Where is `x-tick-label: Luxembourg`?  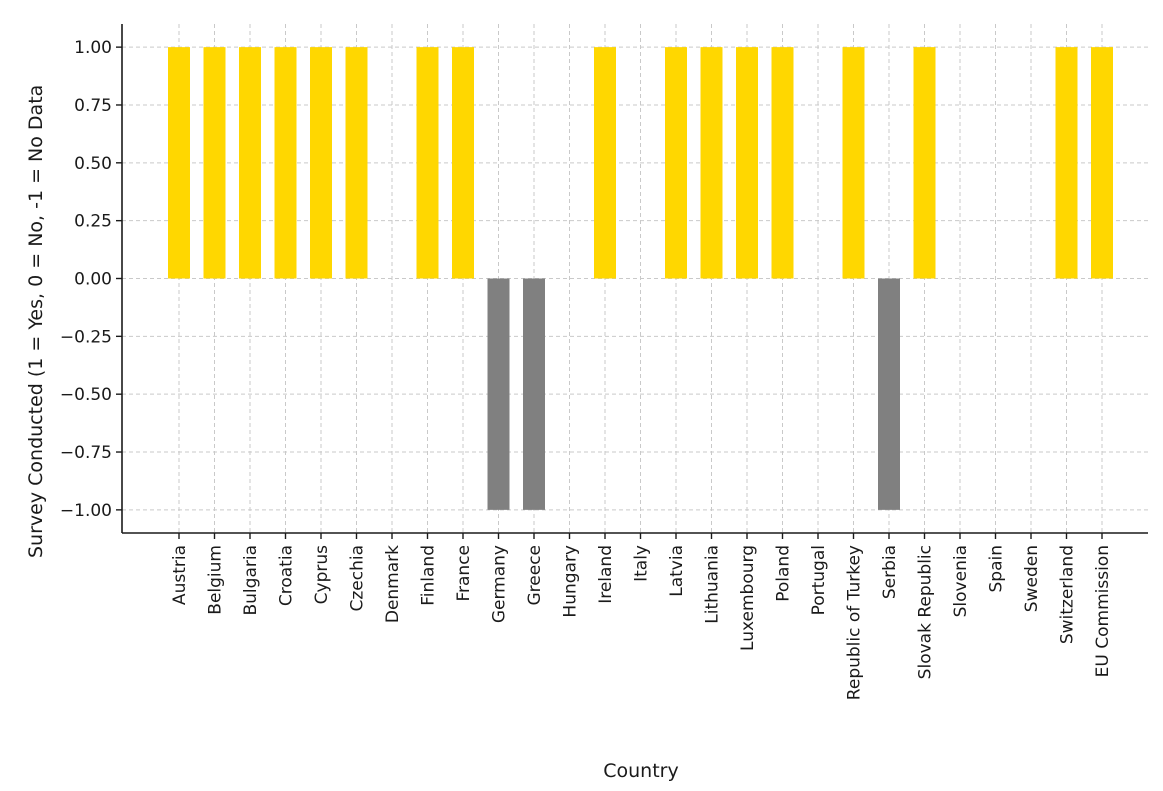 x-tick-label: Luxembourg is located at coordinates (748, 598).